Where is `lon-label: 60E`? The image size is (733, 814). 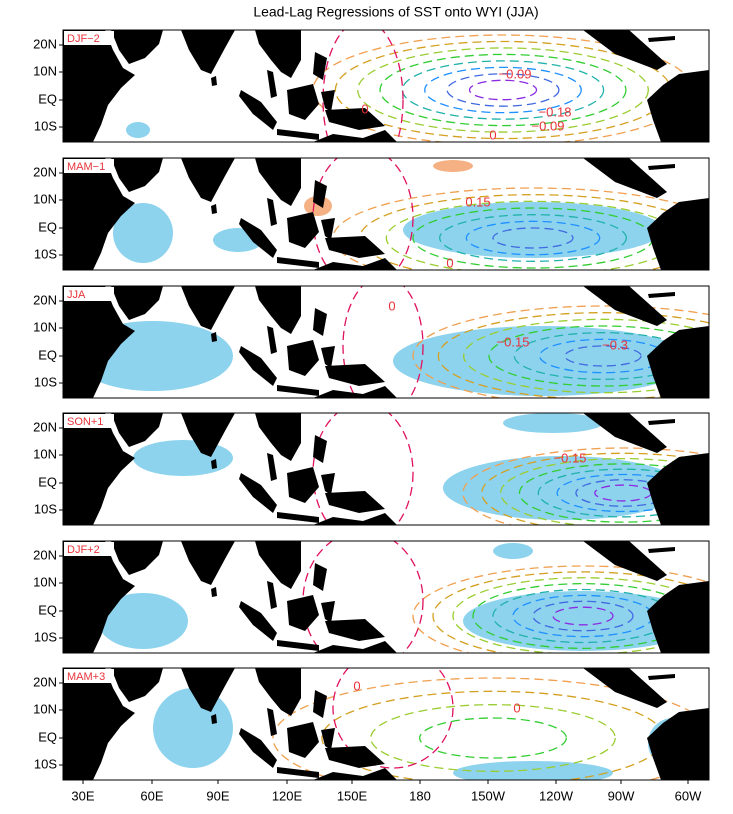 lon-label: 60E is located at coordinates (151, 795).